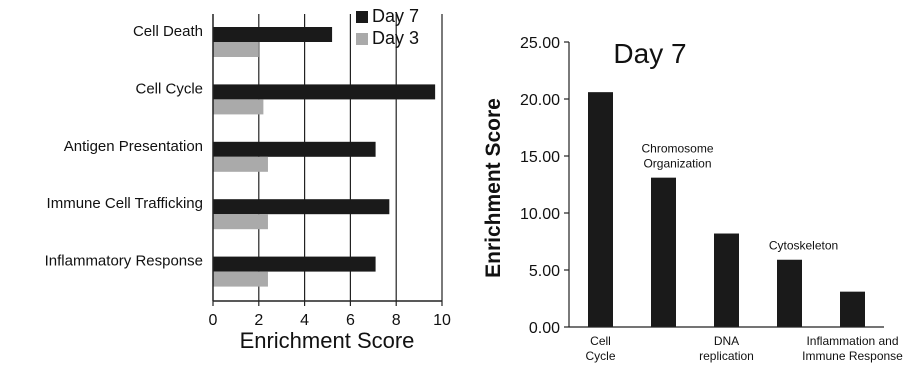  What do you see at coordinates (362, 17) in the screenshot?
I see `legend-swatch-day7` at bounding box center [362, 17].